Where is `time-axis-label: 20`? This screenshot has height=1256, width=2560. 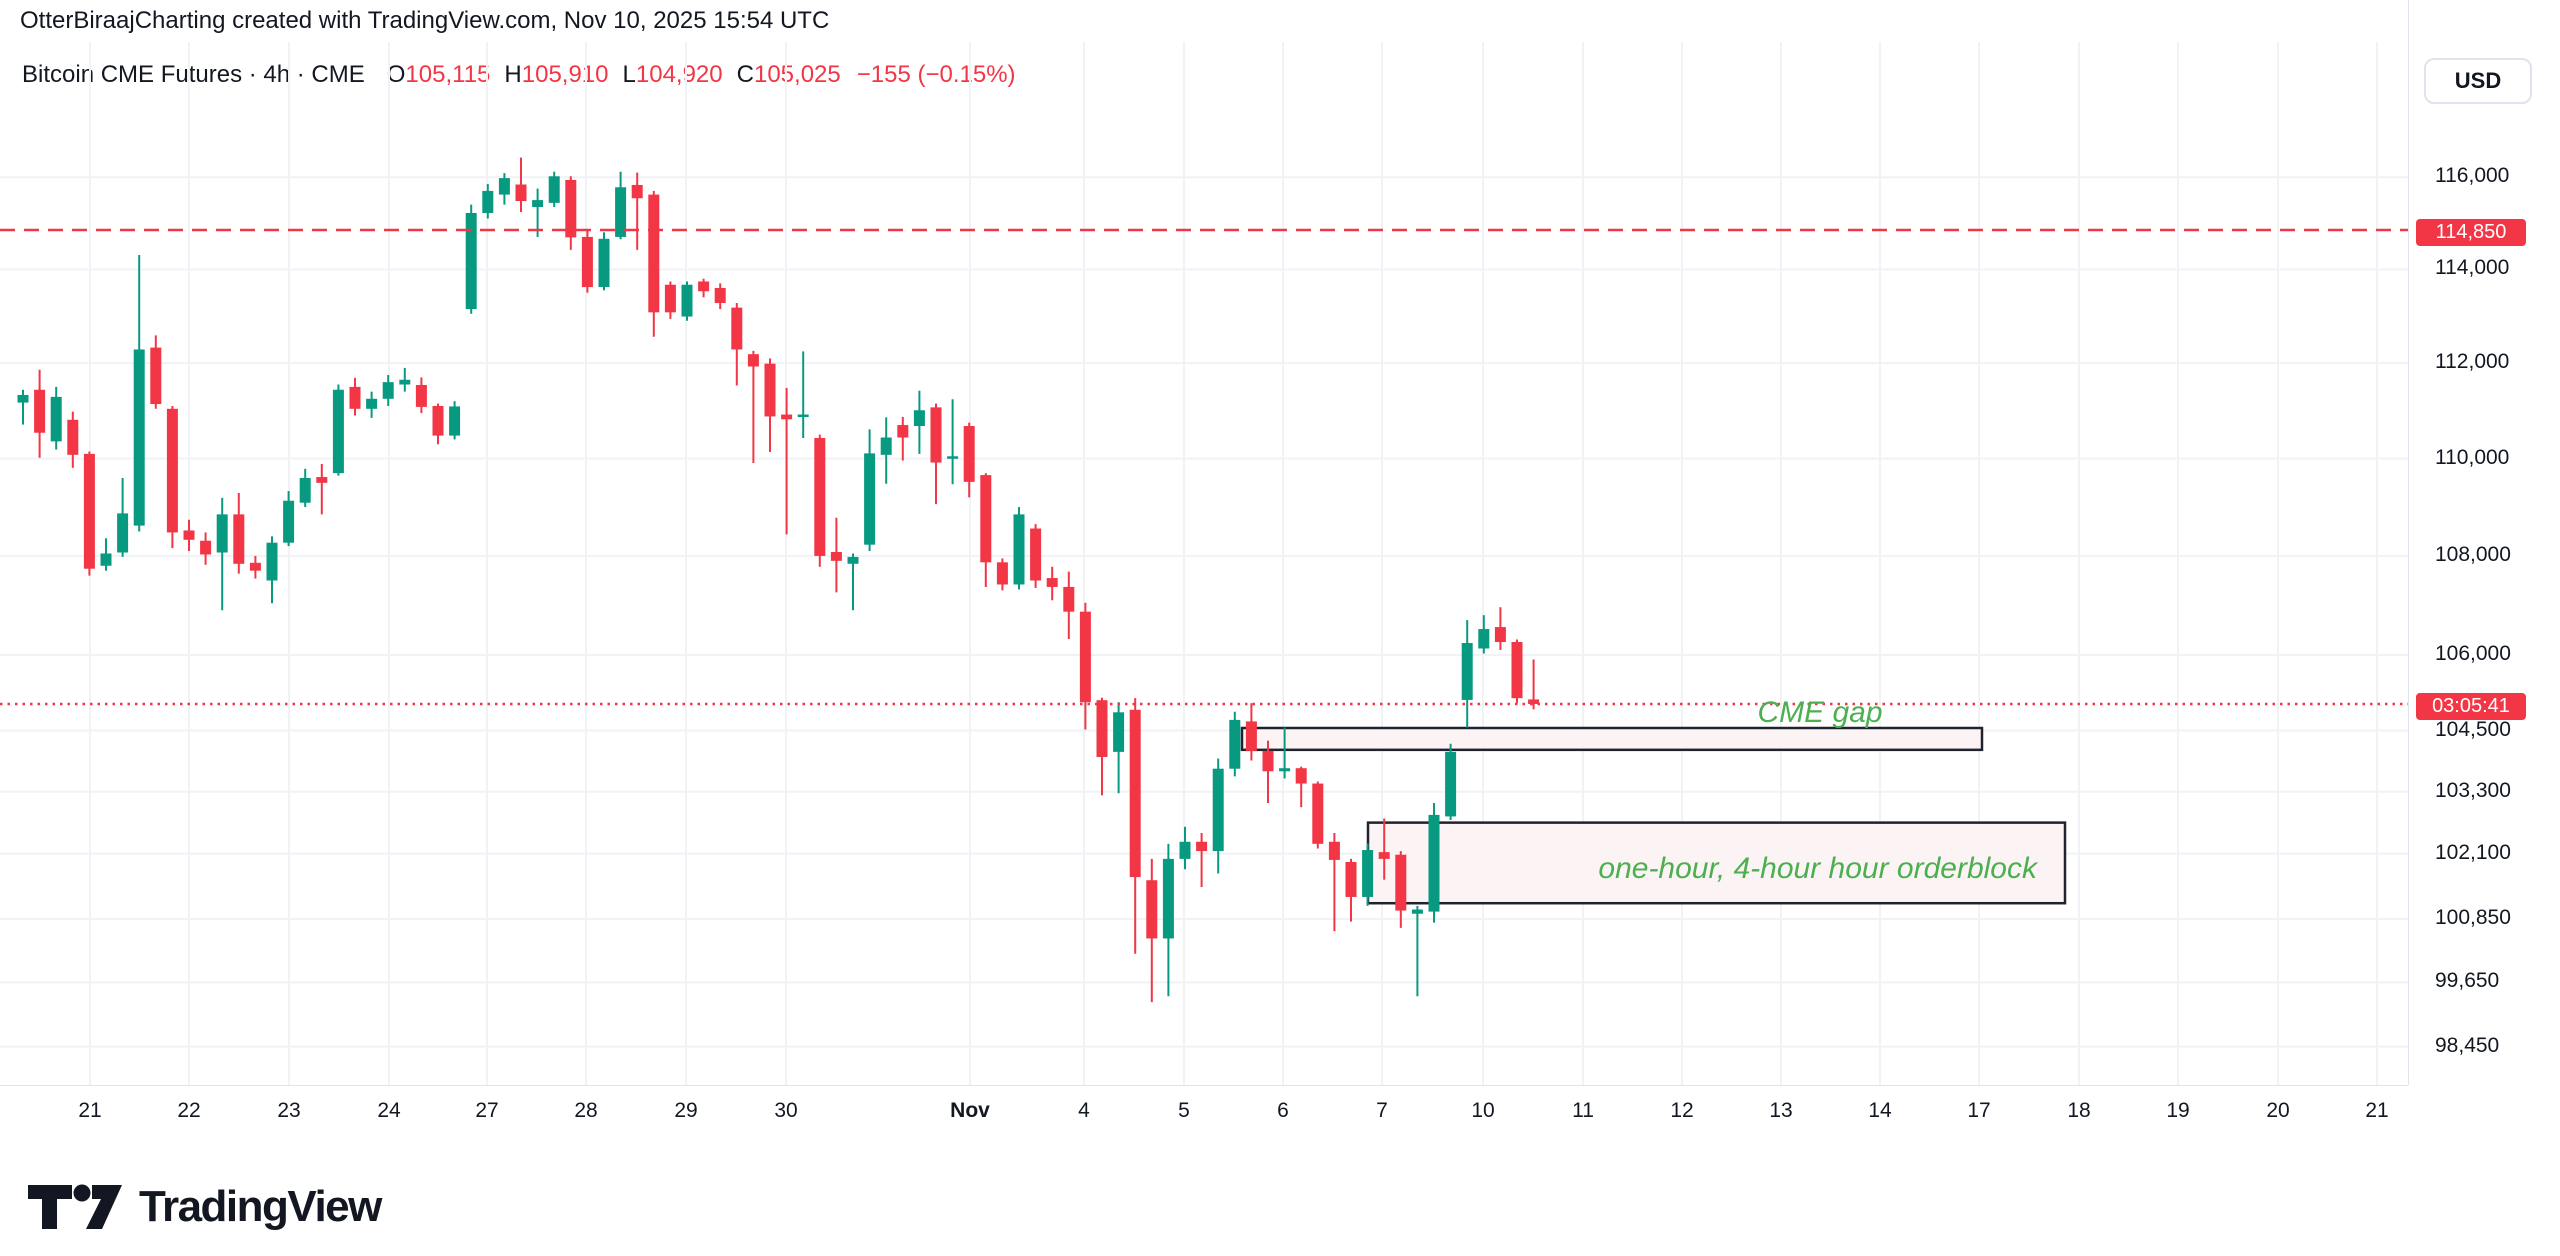 time-axis-label: 20 is located at coordinates (2278, 1110).